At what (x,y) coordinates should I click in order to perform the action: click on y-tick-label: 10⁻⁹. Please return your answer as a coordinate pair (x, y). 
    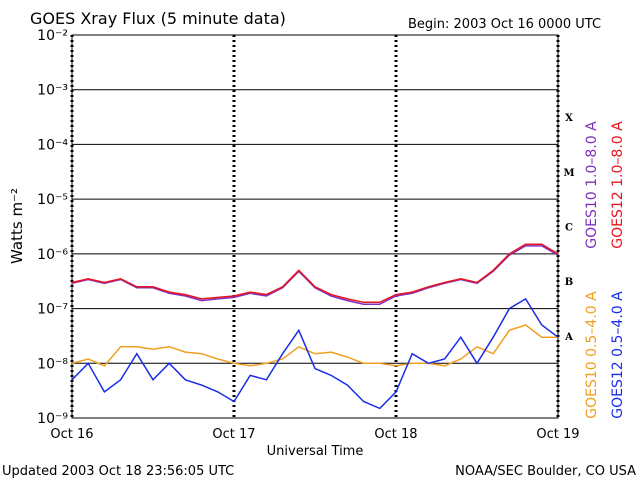
    Looking at the image, I should click on (52, 419).